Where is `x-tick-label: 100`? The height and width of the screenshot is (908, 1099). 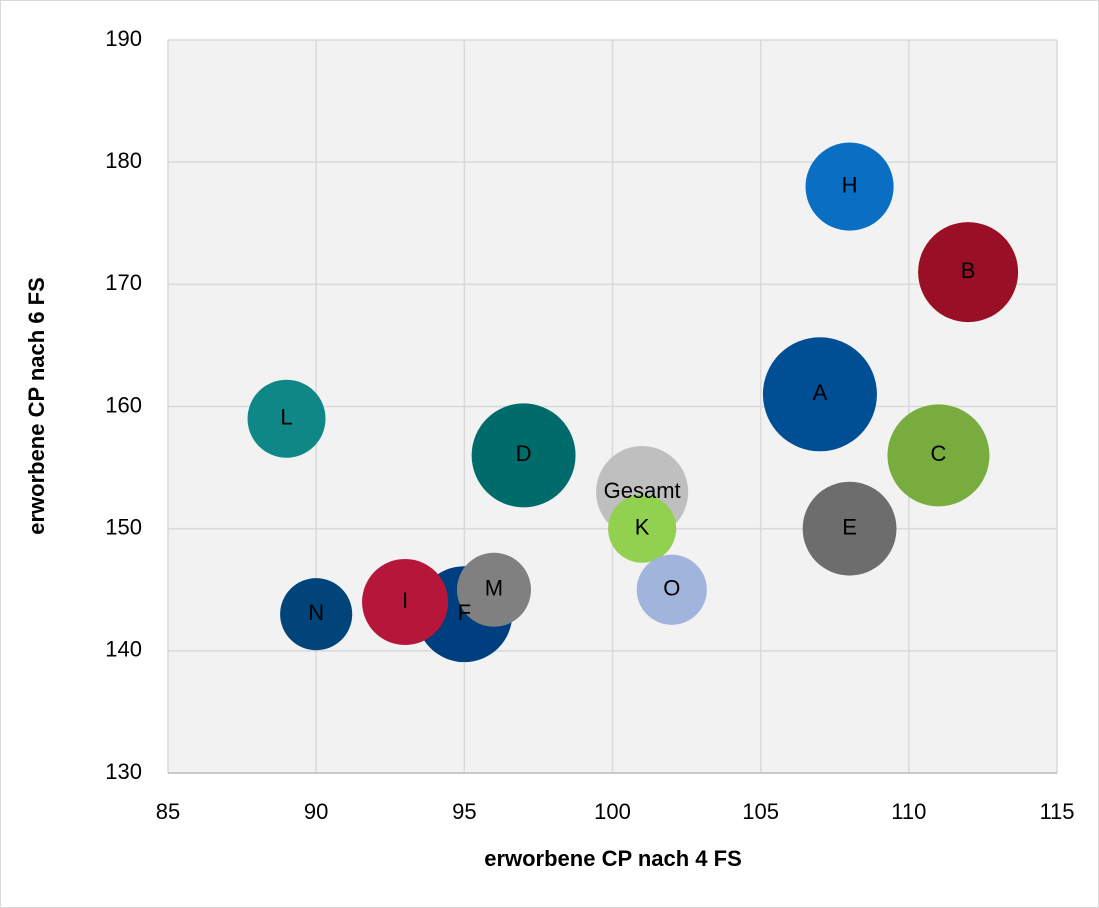
x-tick-label: 100 is located at coordinates (612, 811).